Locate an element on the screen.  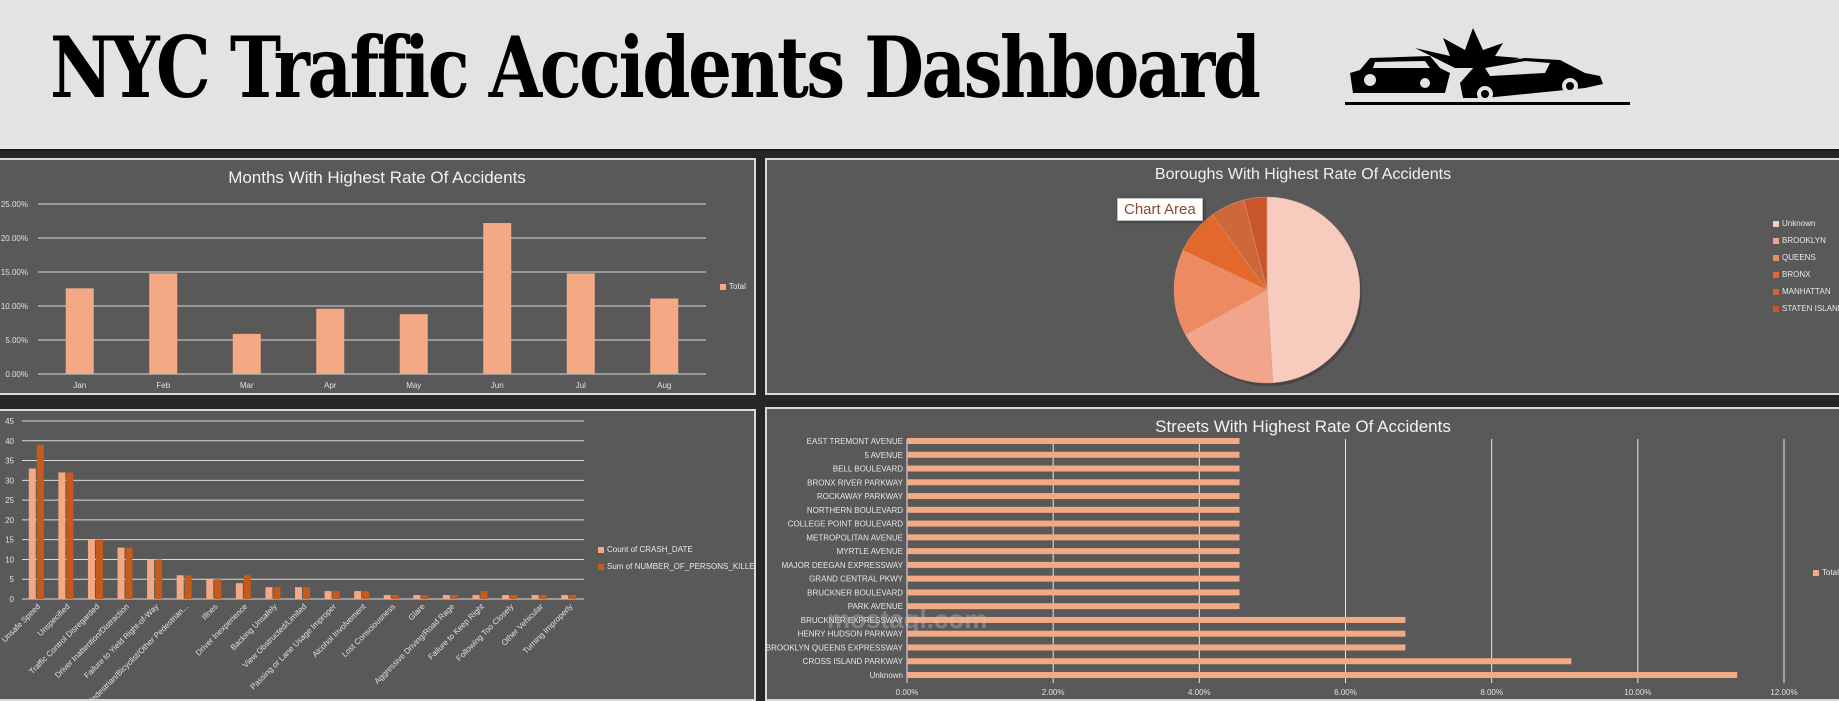
x-tick: Jan is located at coordinates (79, 385).